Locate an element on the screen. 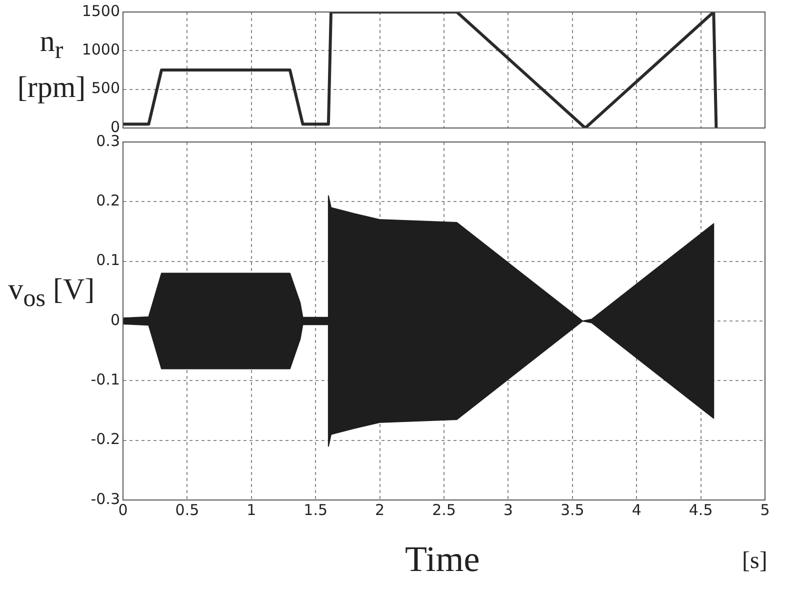 This screenshot has width=787, height=590. y-tick-label: 1500 is located at coordinates (101, 11).